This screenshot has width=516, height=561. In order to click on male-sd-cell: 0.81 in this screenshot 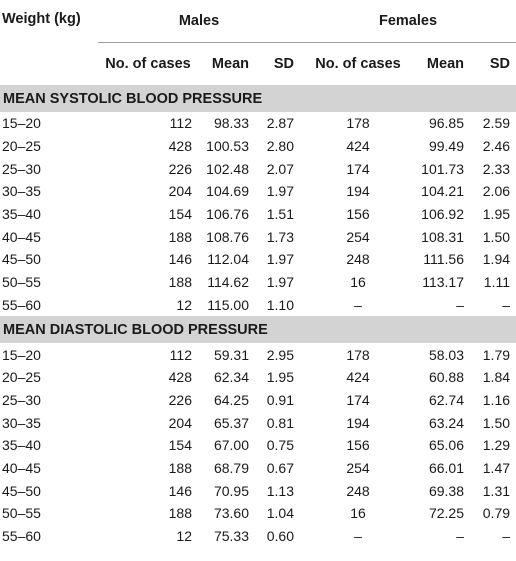, I will do `click(280, 422)`.